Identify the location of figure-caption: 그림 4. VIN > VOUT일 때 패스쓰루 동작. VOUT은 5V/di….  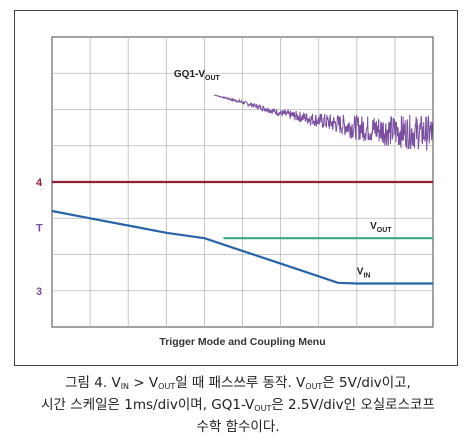
(238, 405).